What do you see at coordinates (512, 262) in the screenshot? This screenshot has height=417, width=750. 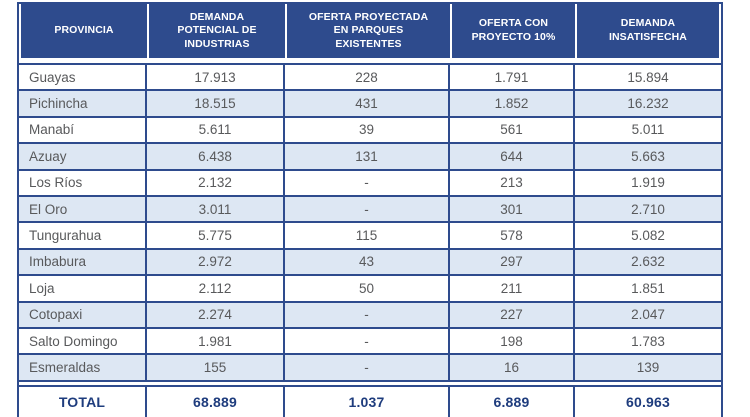 I see `cell-value: 297` at bounding box center [512, 262].